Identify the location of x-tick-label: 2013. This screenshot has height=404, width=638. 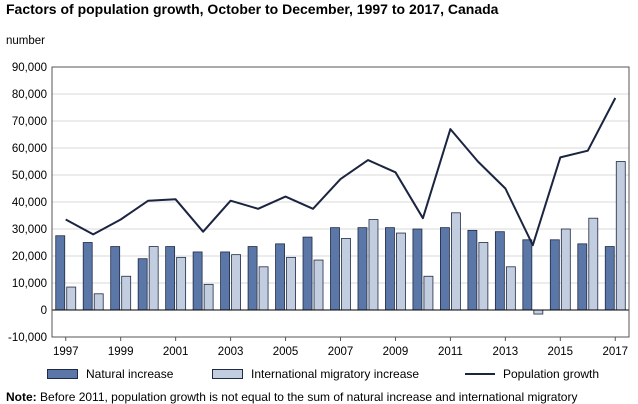
(506, 352).